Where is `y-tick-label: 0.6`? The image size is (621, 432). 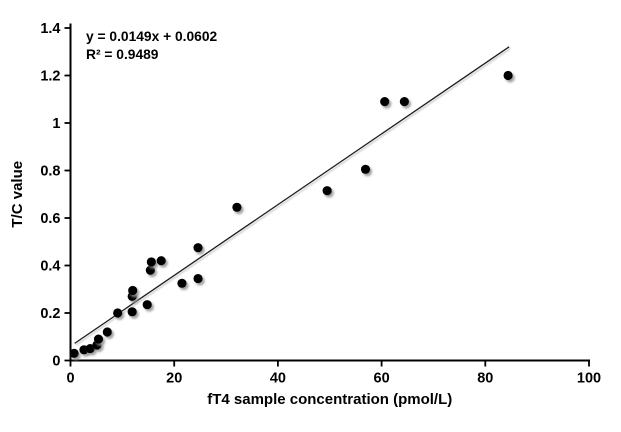
y-tick-label: 0.6 is located at coordinates (50, 219).